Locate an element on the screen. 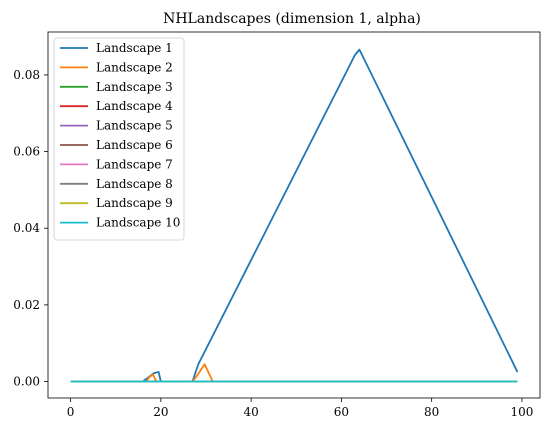  legend-label-1: Landscape 1 is located at coordinates (134, 48).